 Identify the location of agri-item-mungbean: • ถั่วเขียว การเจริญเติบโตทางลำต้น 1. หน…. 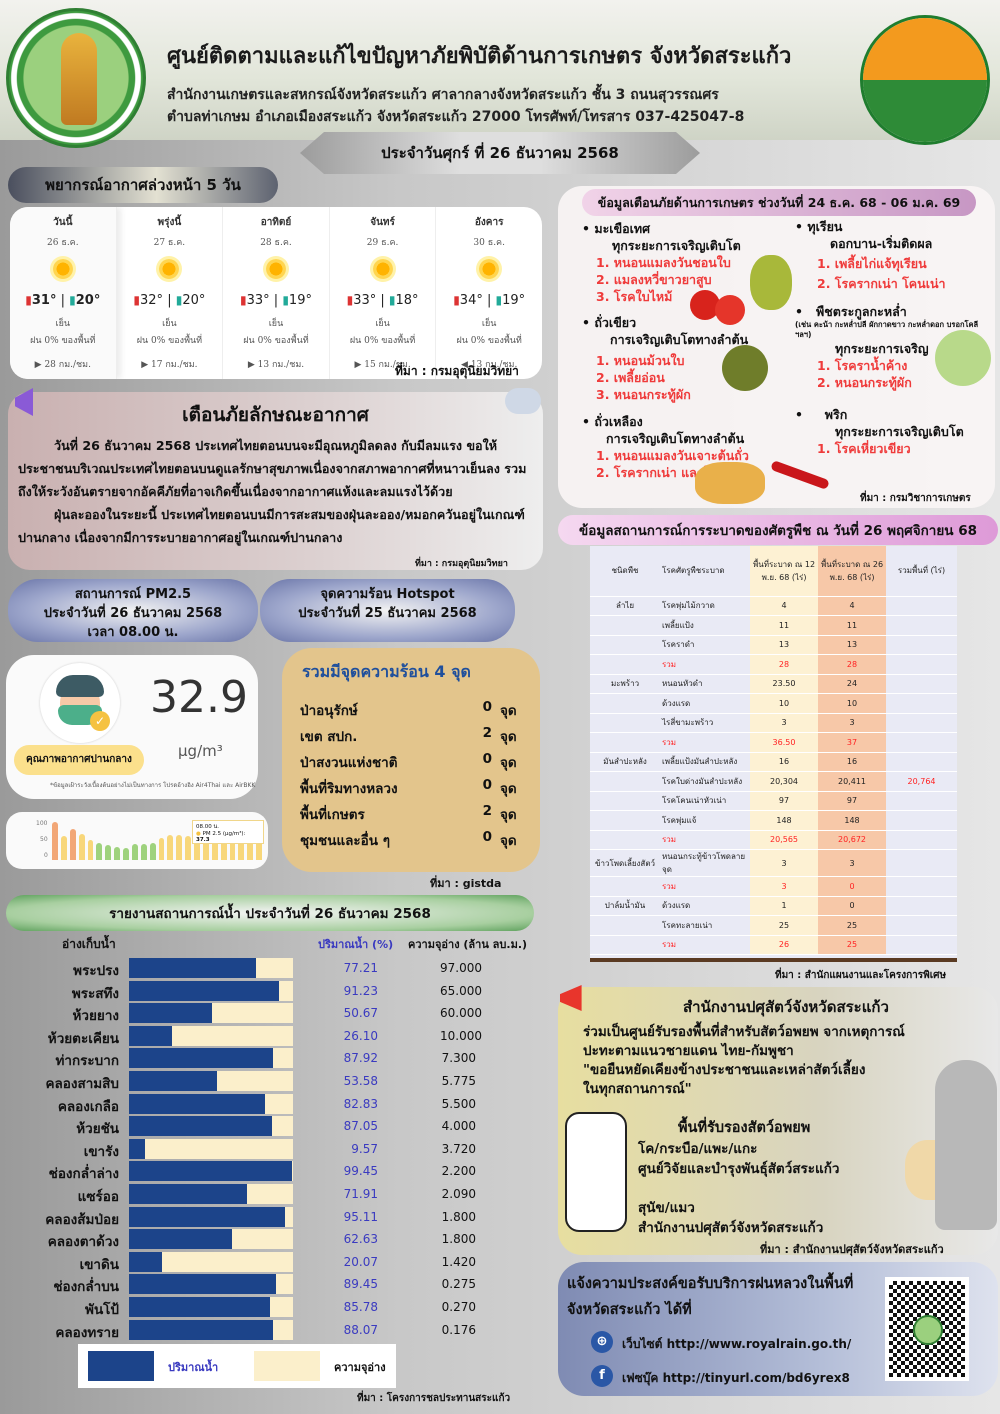
(665, 358).